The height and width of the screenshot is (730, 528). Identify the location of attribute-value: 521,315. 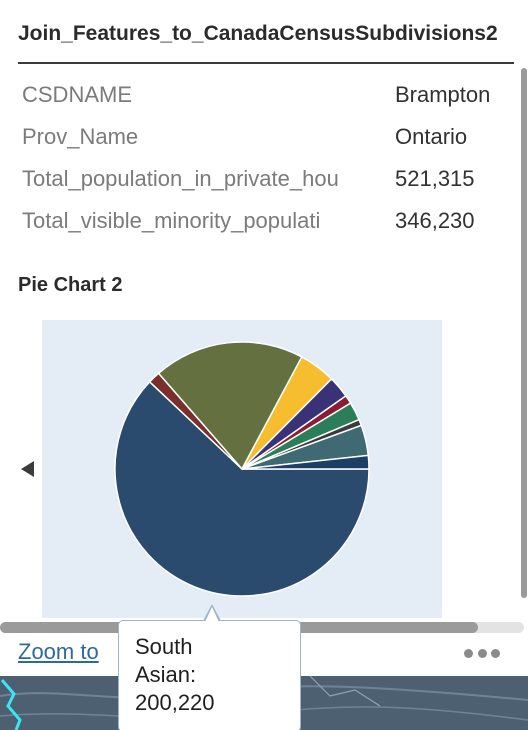
(435, 178).